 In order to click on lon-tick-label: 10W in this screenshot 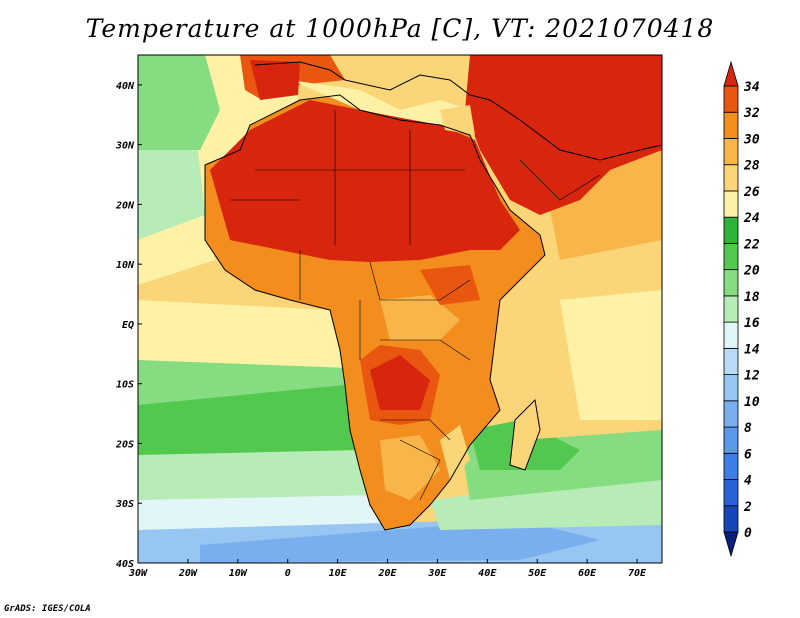, I will do `click(238, 573)`.